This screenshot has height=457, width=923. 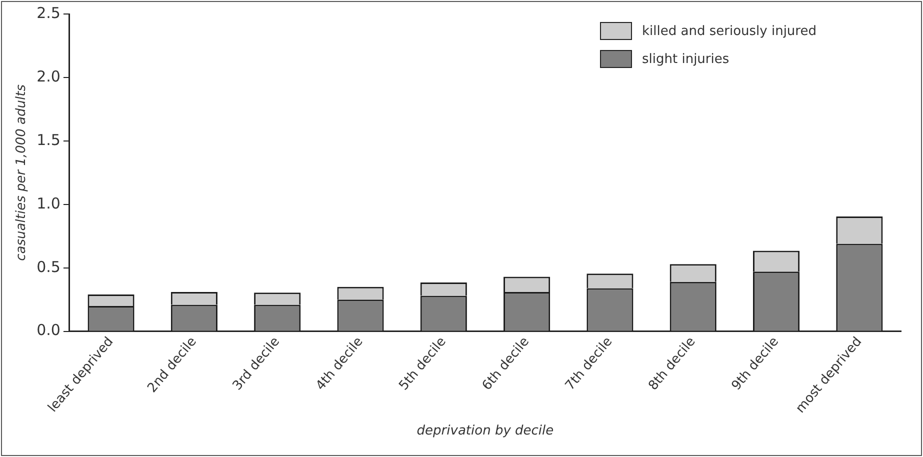 What do you see at coordinates (48, 203) in the screenshot?
I see `y-tick-label: 1.0` at bounding box center [48, 203].